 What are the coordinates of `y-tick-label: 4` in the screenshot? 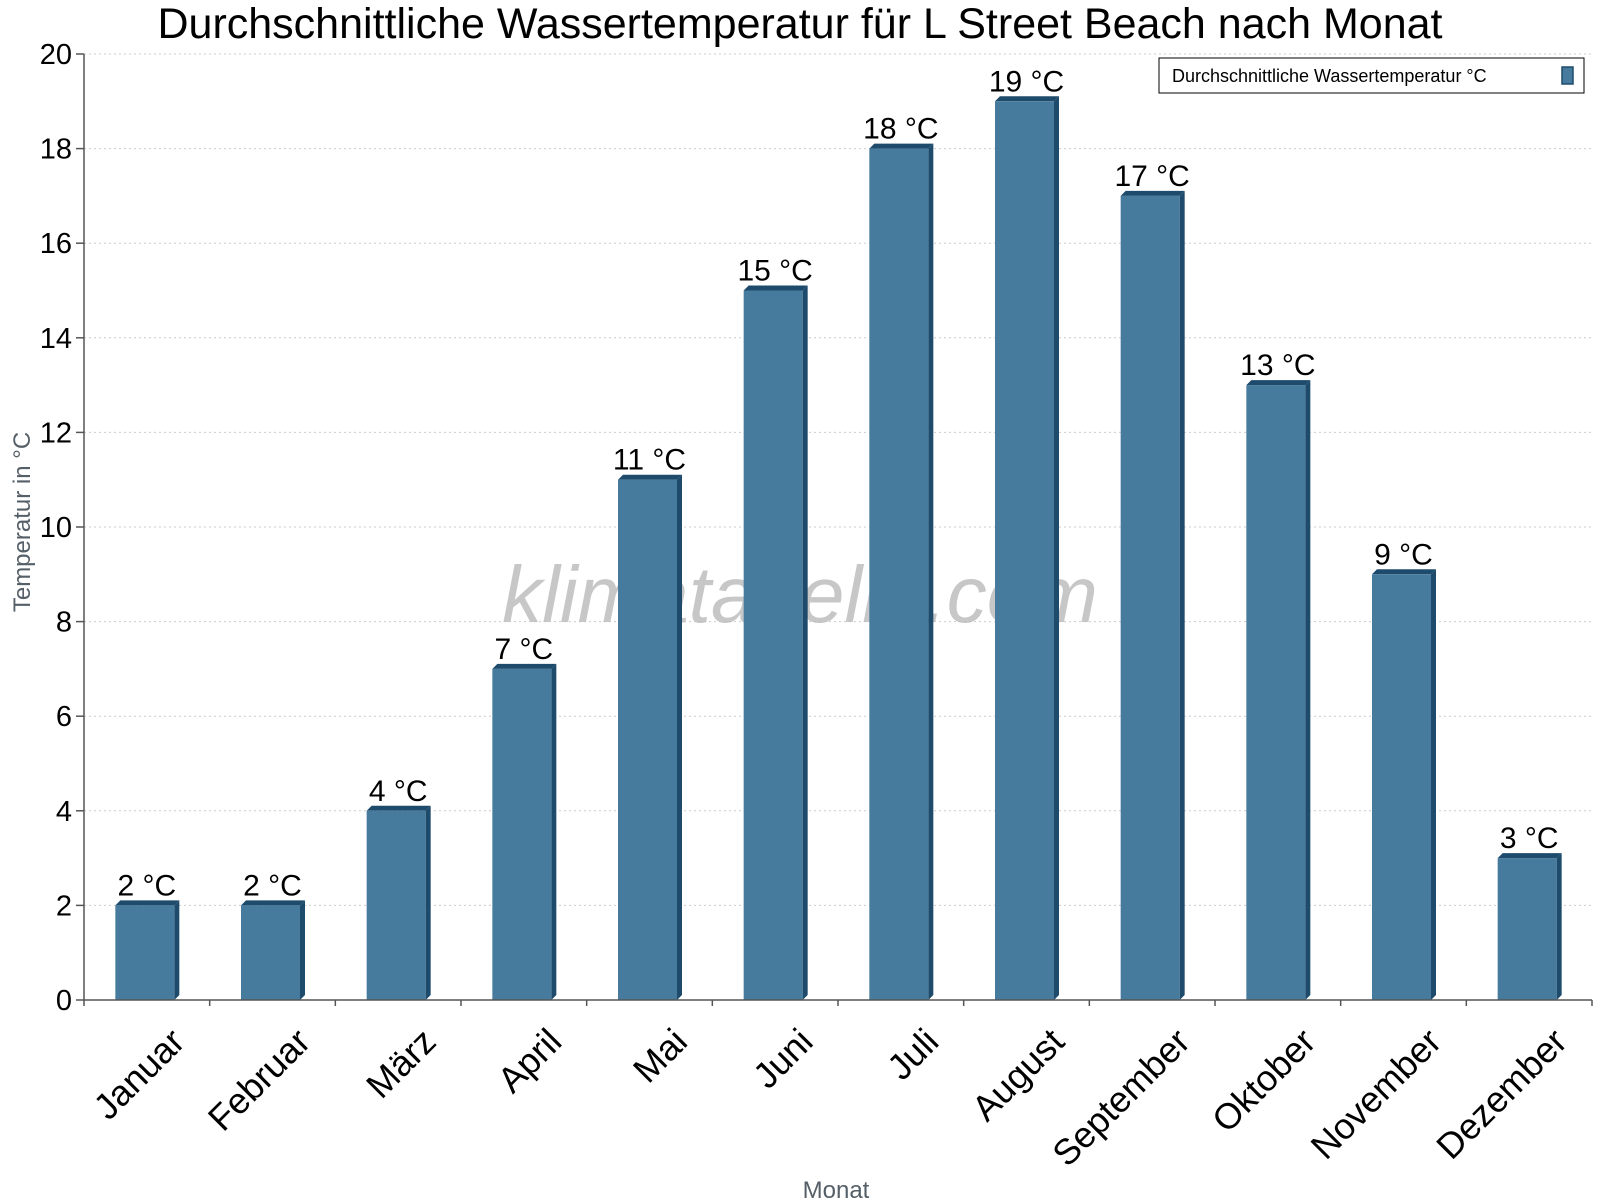 It's located at (64, 812).